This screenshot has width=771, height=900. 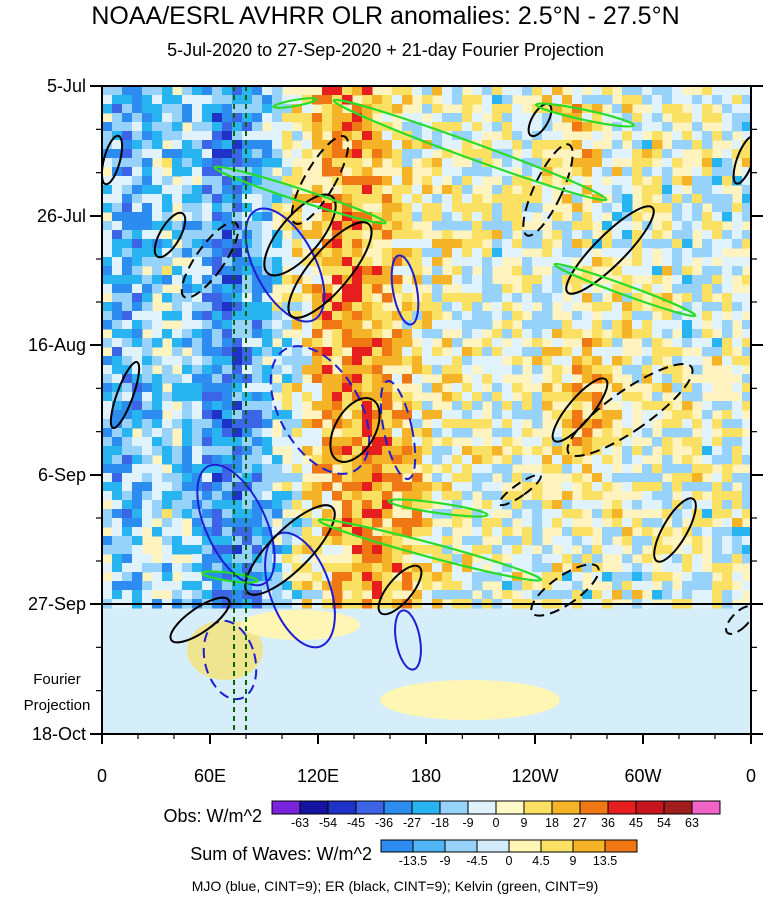 I want to click on y-tick-label: 27-Sep, so click(x=57, y=604).